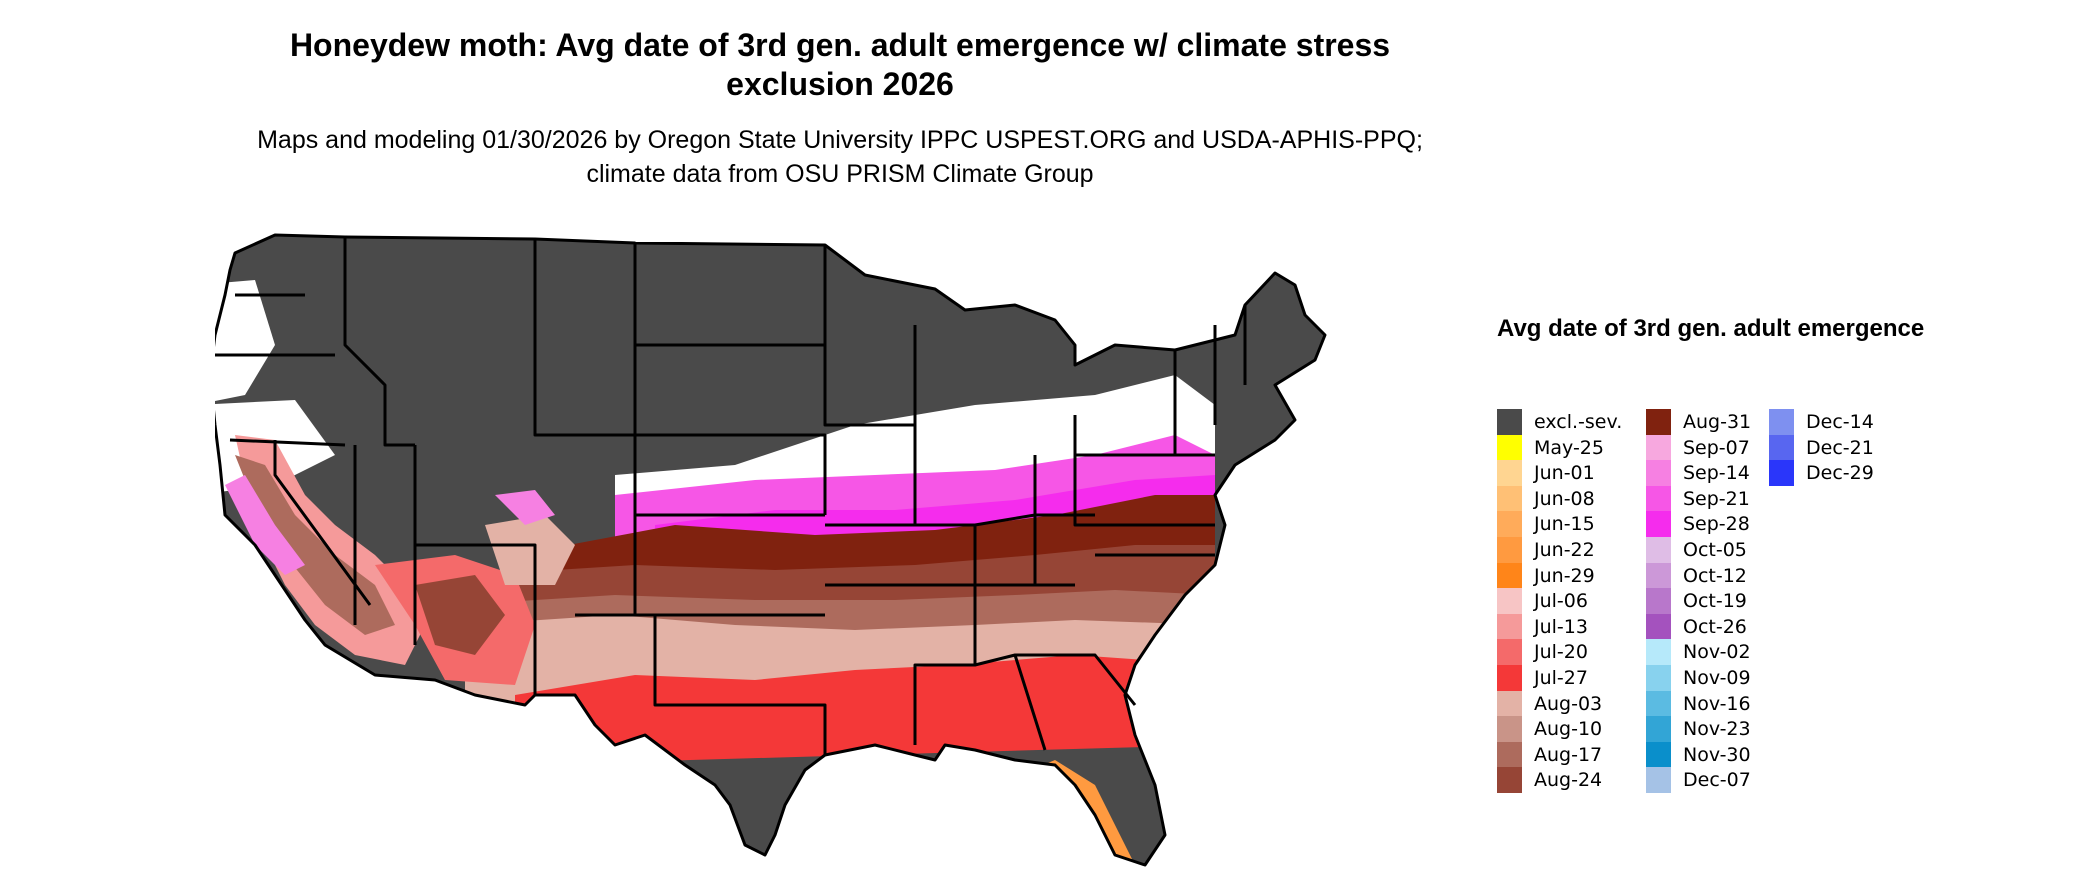 The width and height of the screenshot is (2100, 892). Describe the element at coordinates (1716, 498) in the screenshot. I see `legend-label: Sep-21` at that location.